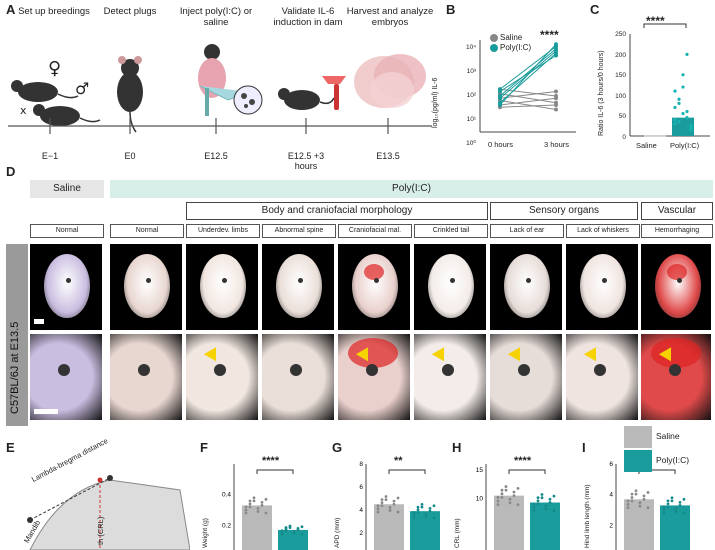 This screenshot has height=550, width=715. What do you see at coordinates (649, 505) in the screenshot?
I see `bar-plot: 6 4 2` at bounding box center [649, 505].